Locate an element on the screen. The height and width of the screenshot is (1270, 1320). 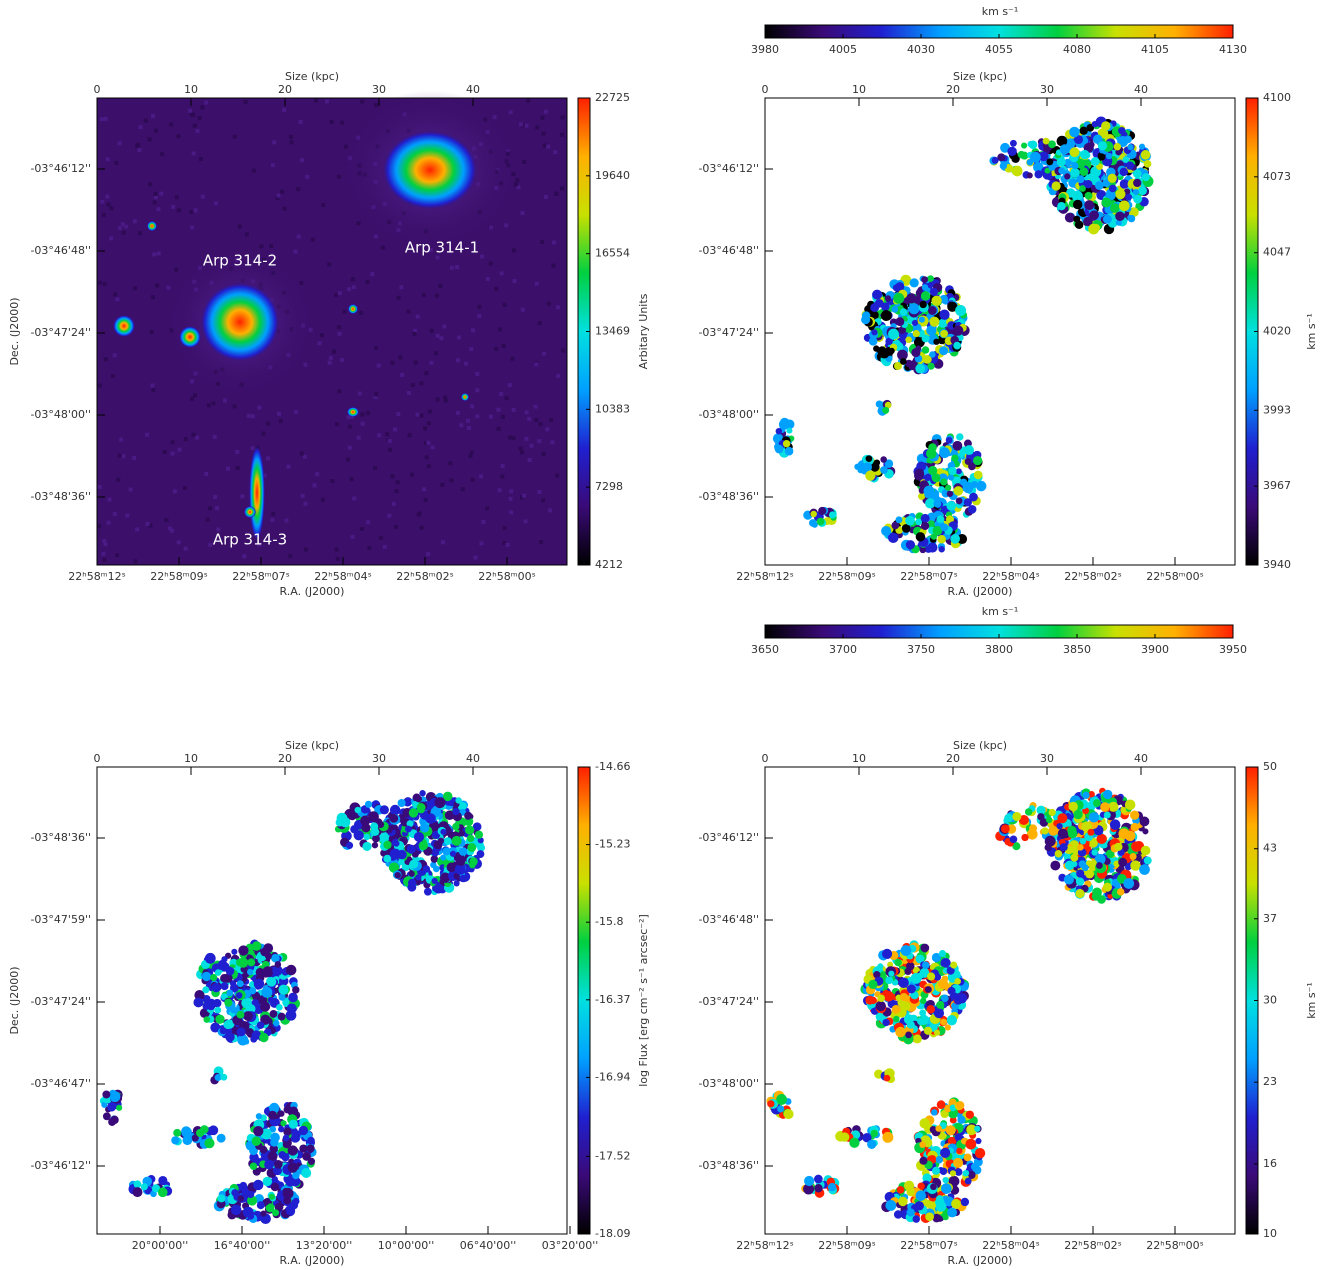
colorbar-tick-label: 43 is located at coordinates (1270, 848).